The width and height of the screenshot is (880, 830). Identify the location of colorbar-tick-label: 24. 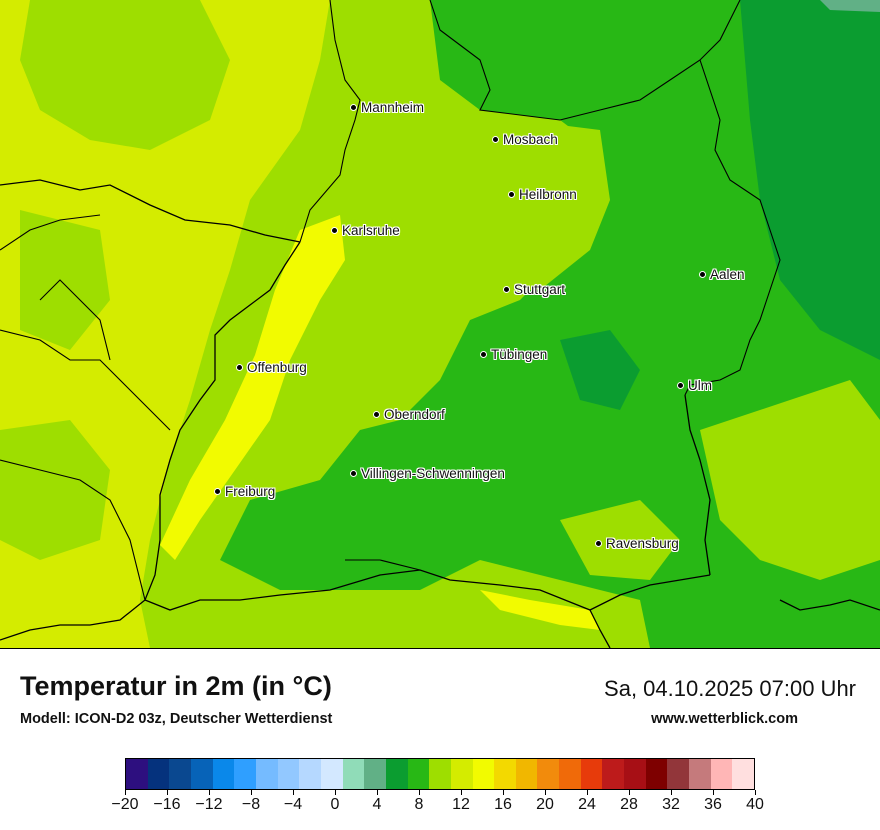
(587, 804).